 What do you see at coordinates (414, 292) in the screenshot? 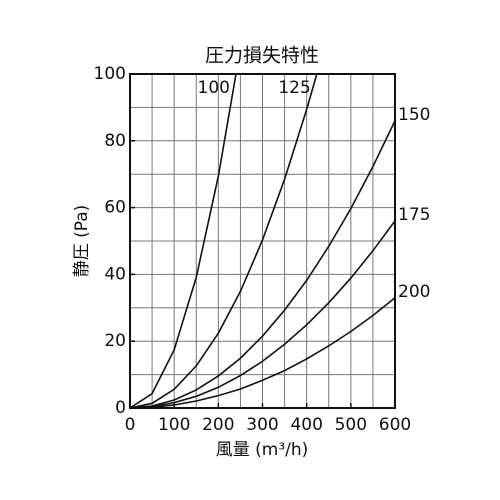
I see `series-label: 200` at bounding box center [414, 292].